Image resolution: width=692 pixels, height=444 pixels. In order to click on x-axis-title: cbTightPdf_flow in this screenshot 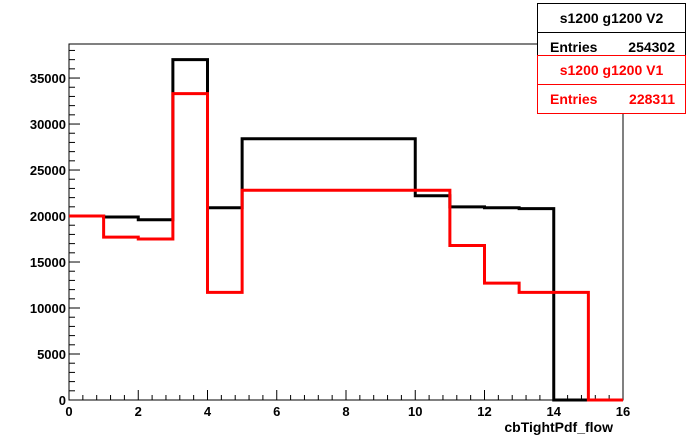, I will do `click(558, 427)`.